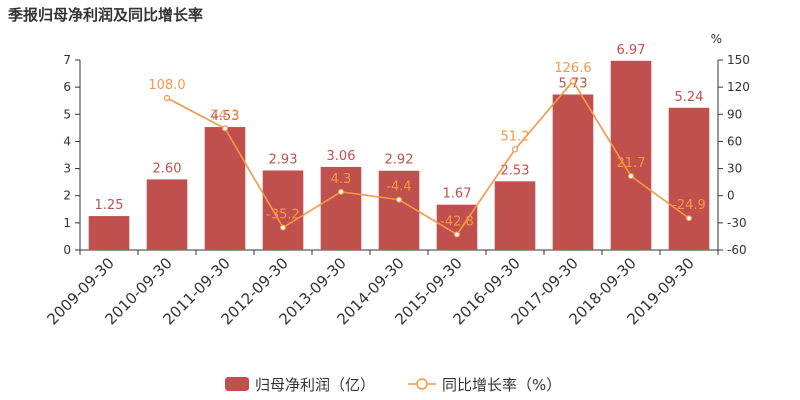 The image size is (800, 400). Describe the element at coordinates (67, 60) in the screenshot. I see `y-left-tick-label: 7` at that location.